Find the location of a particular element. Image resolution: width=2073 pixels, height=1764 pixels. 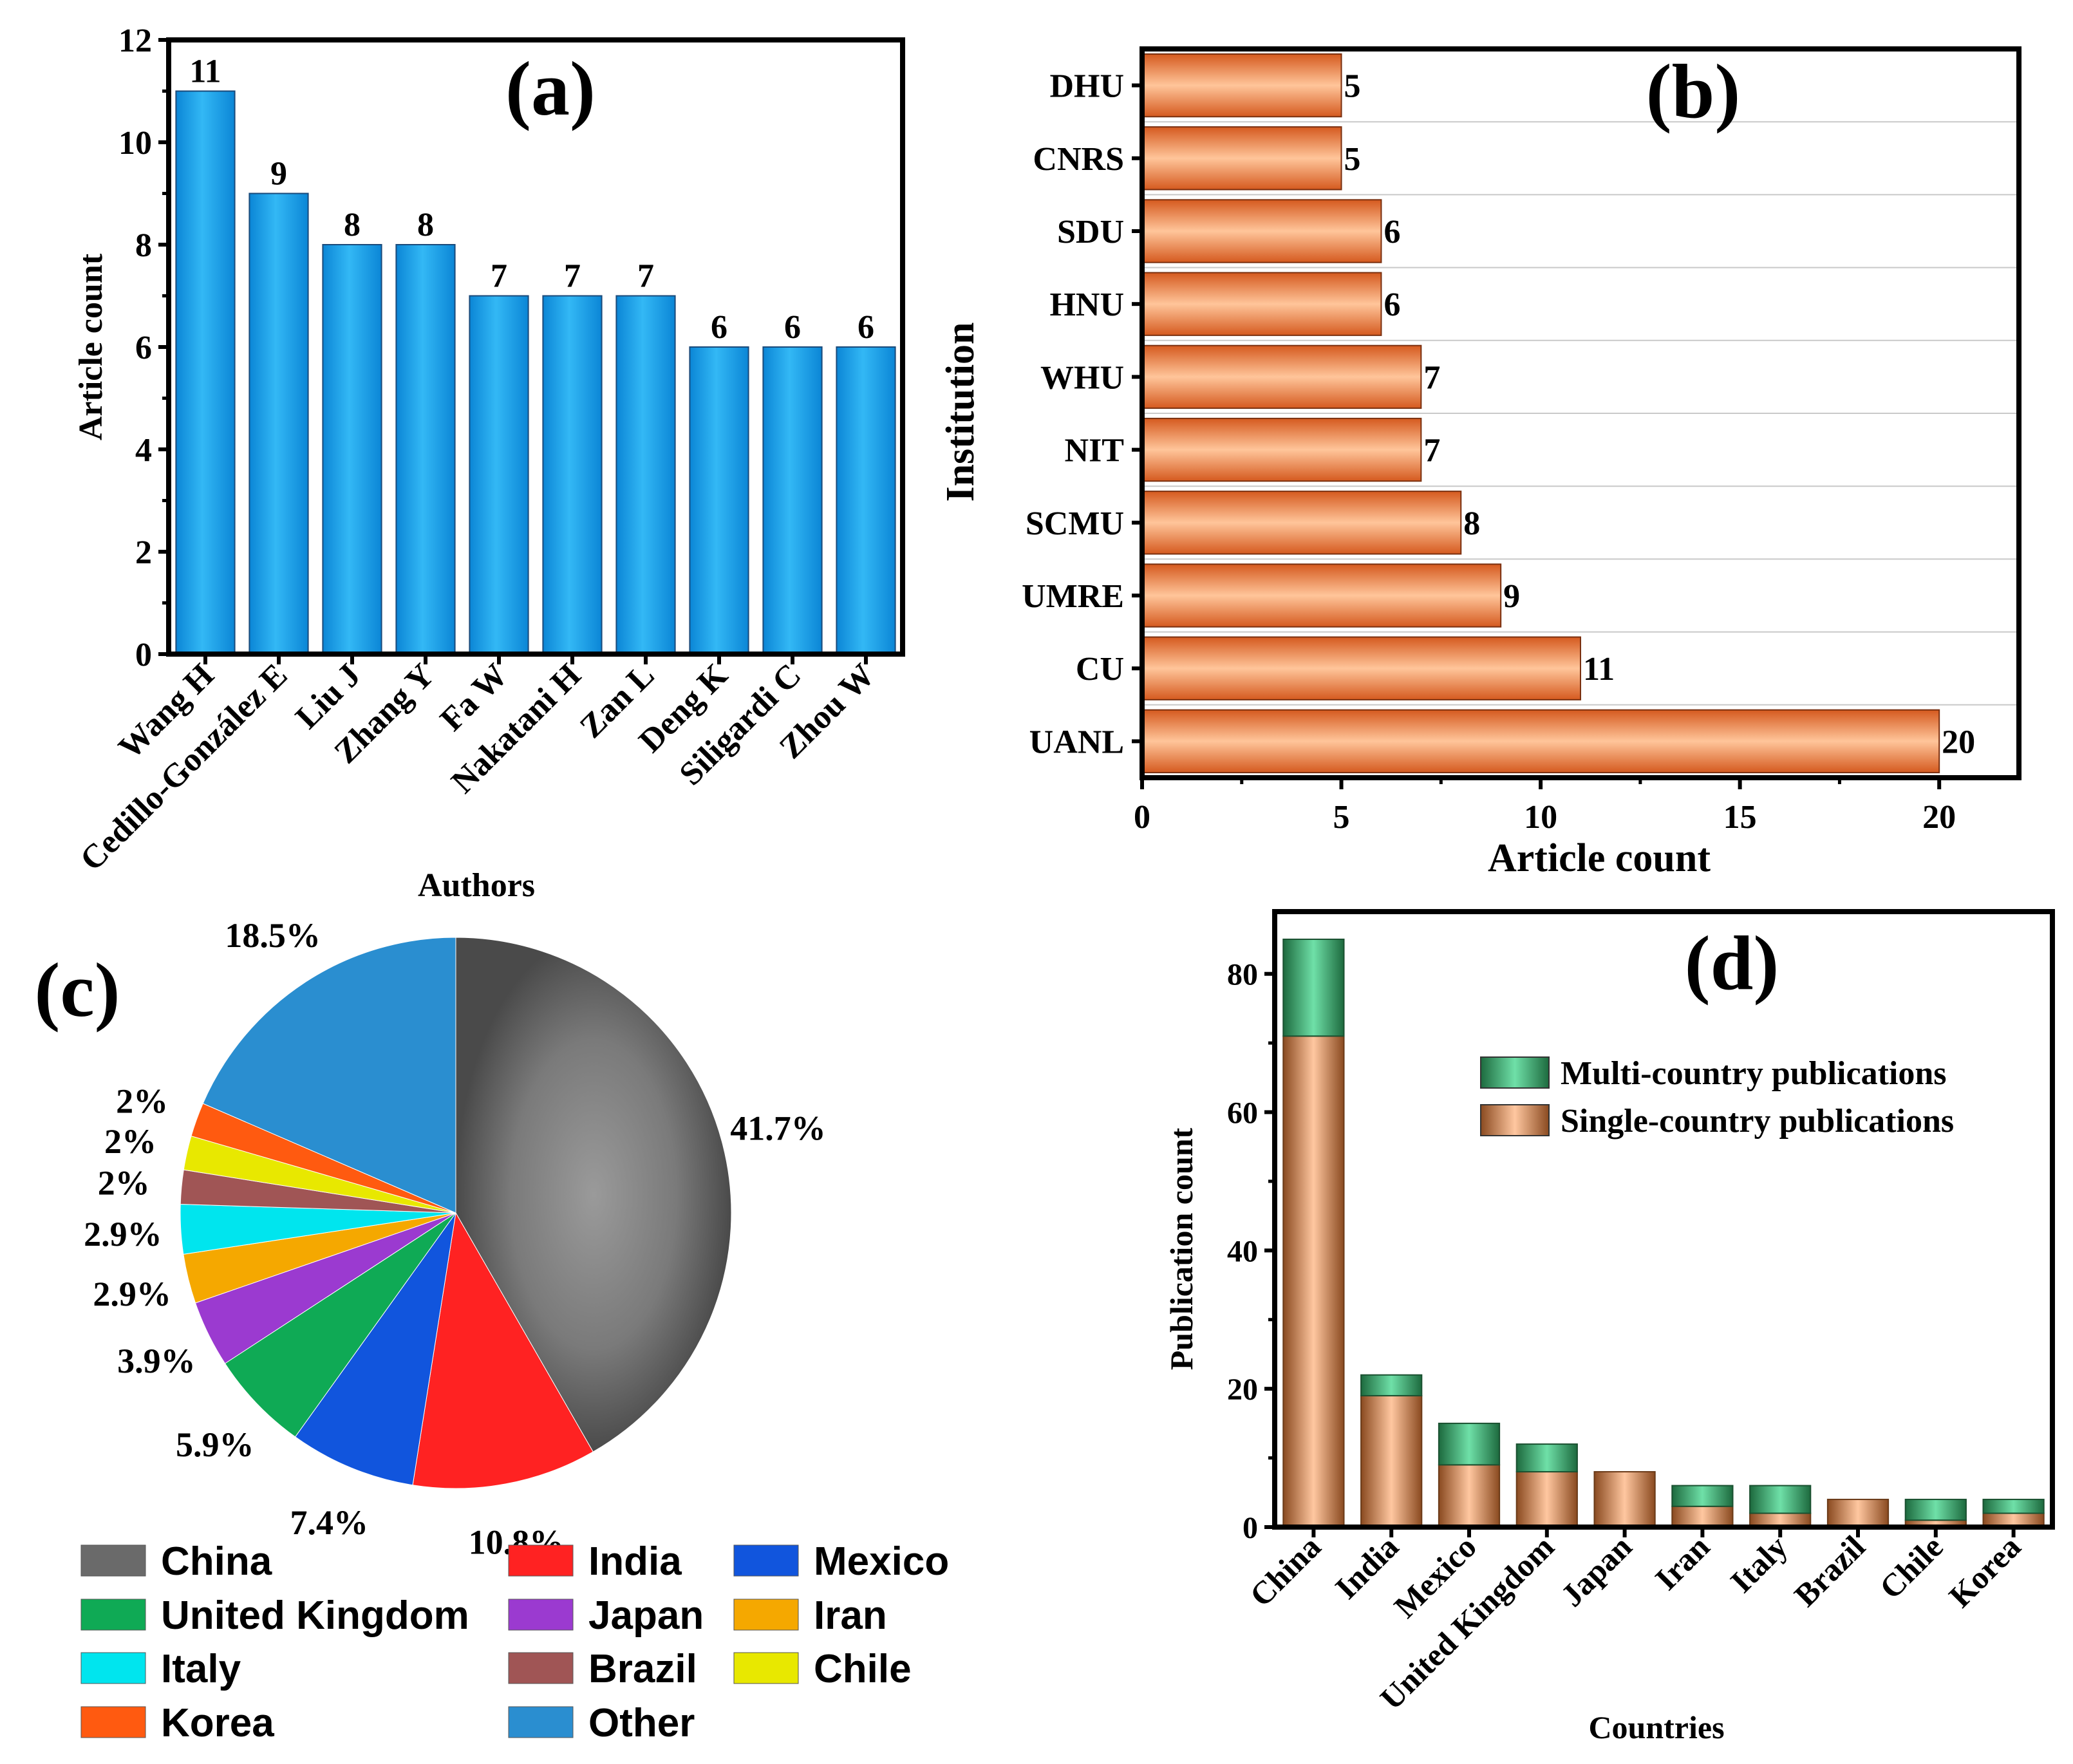

c-legend-label: Japan is located at coordinates (646, 1615).